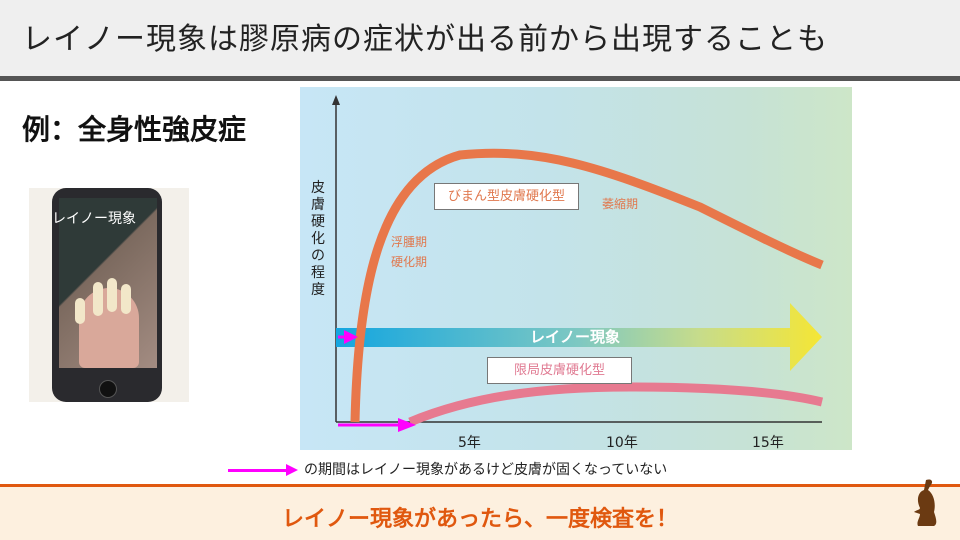 Image resolution: width=960 pixels, height=540 pixels. I want to click on title-bar: レイノー現象は膠原病の症状が出る前から出現することも, so click(480, 38).